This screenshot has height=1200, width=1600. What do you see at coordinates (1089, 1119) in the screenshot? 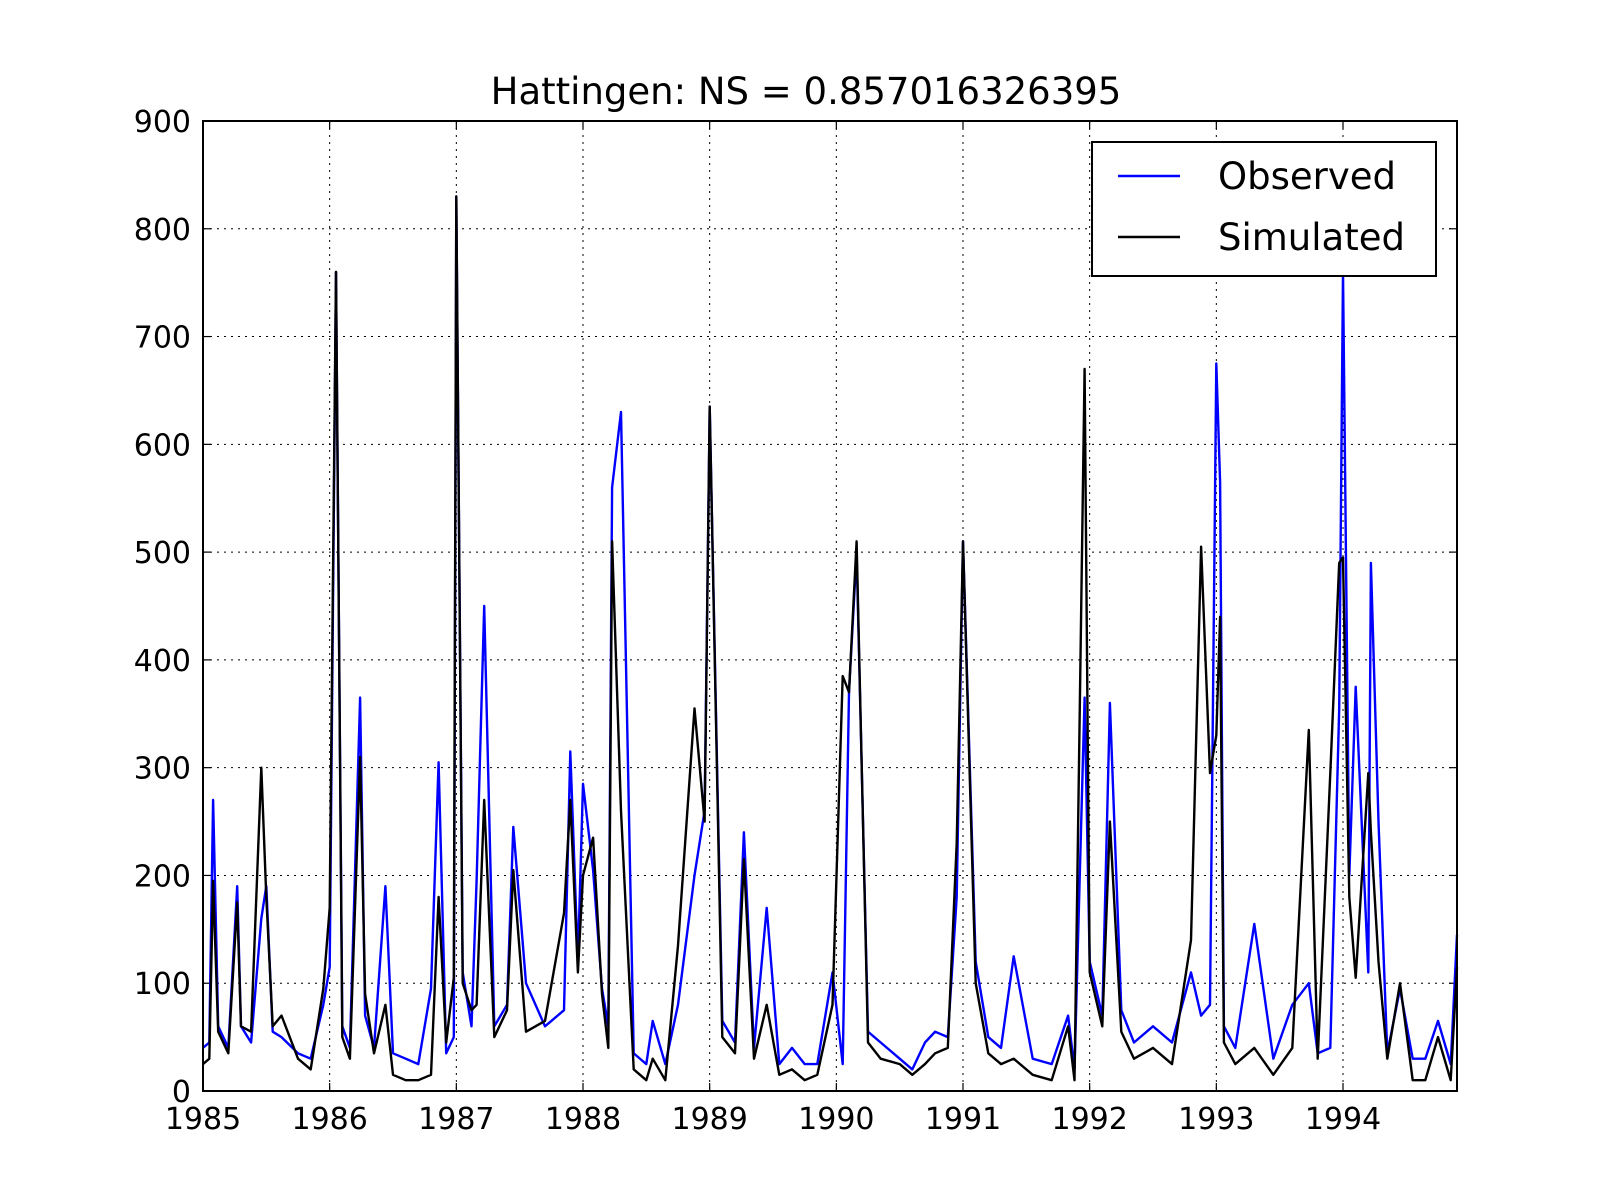
I see `x-tick-label: 1992` at bounding box center [1089, 1119].